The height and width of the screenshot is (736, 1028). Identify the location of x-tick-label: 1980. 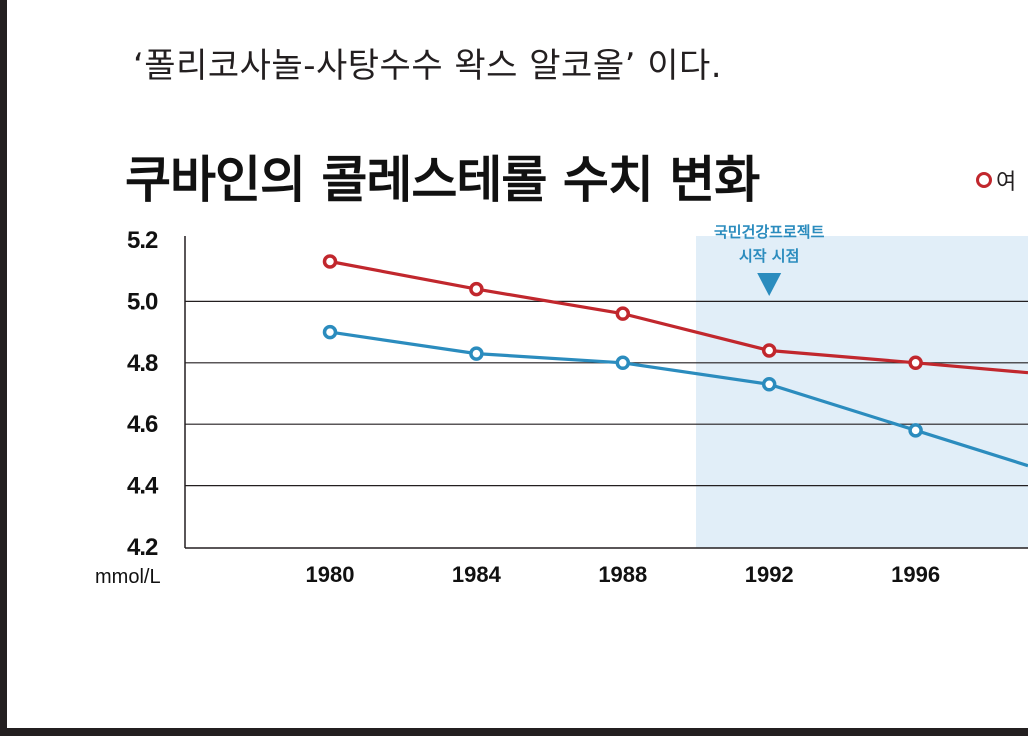
(330, 574).